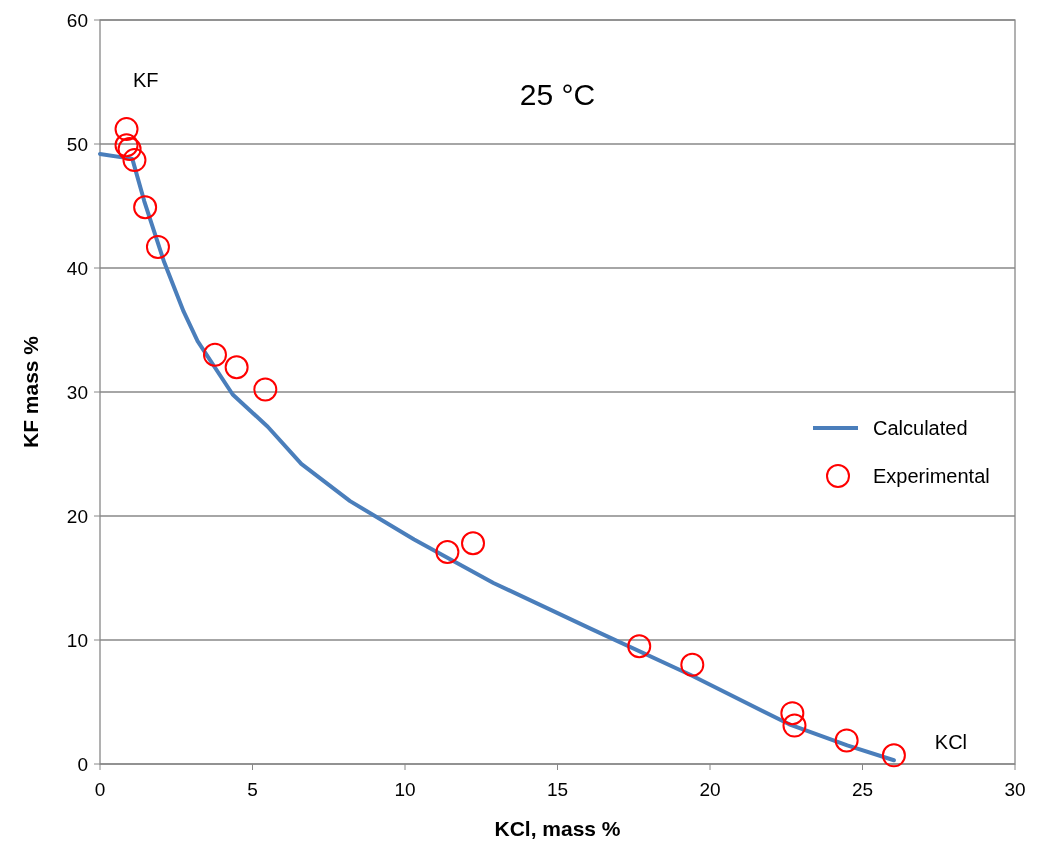  Describe the element at coordinates (82, 764) in the screenshot. I see `y-tick-label: 0` at that location.